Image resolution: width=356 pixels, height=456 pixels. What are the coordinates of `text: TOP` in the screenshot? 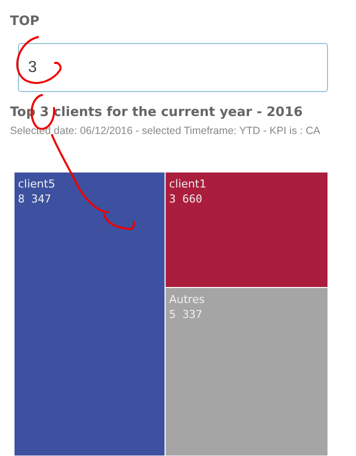 It's located at (25, 21).